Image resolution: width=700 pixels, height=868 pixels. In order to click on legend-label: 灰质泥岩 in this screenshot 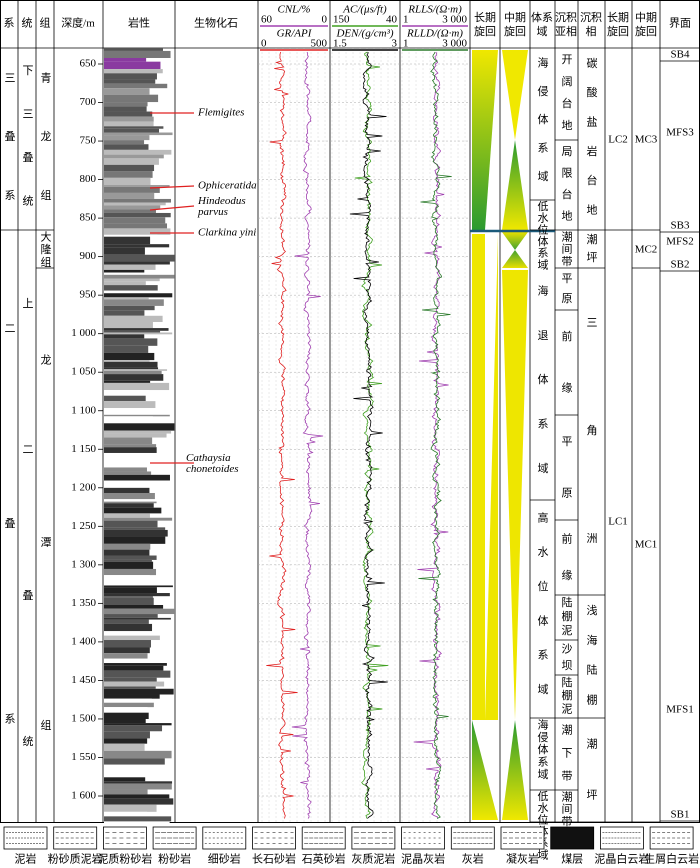, I will do `click(373, 859)`.